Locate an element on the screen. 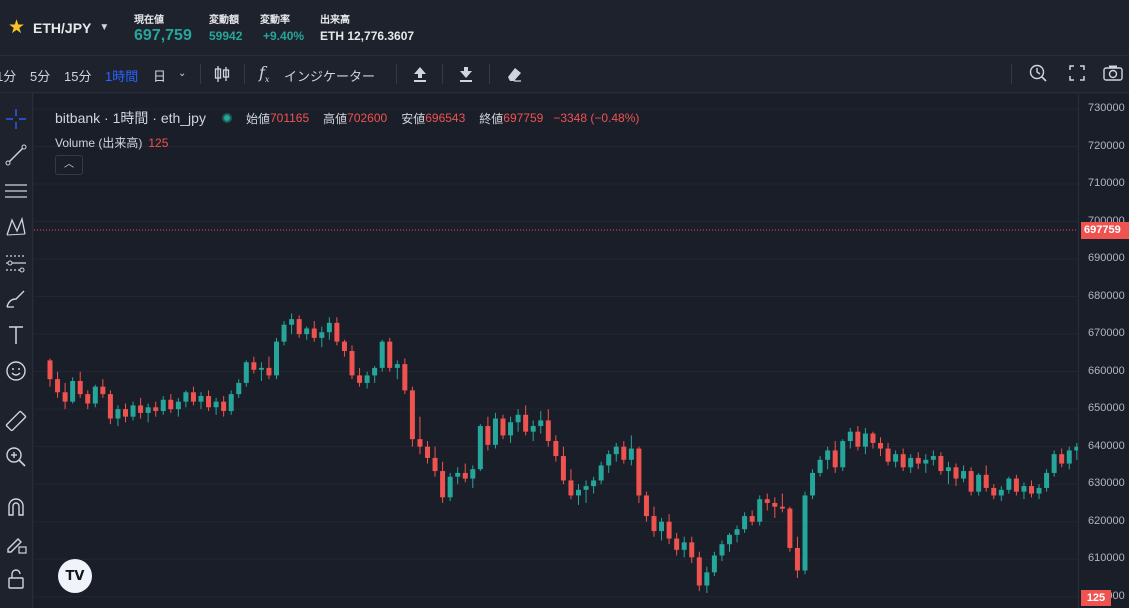  eraser-icon is located at coordinates (514, 75).